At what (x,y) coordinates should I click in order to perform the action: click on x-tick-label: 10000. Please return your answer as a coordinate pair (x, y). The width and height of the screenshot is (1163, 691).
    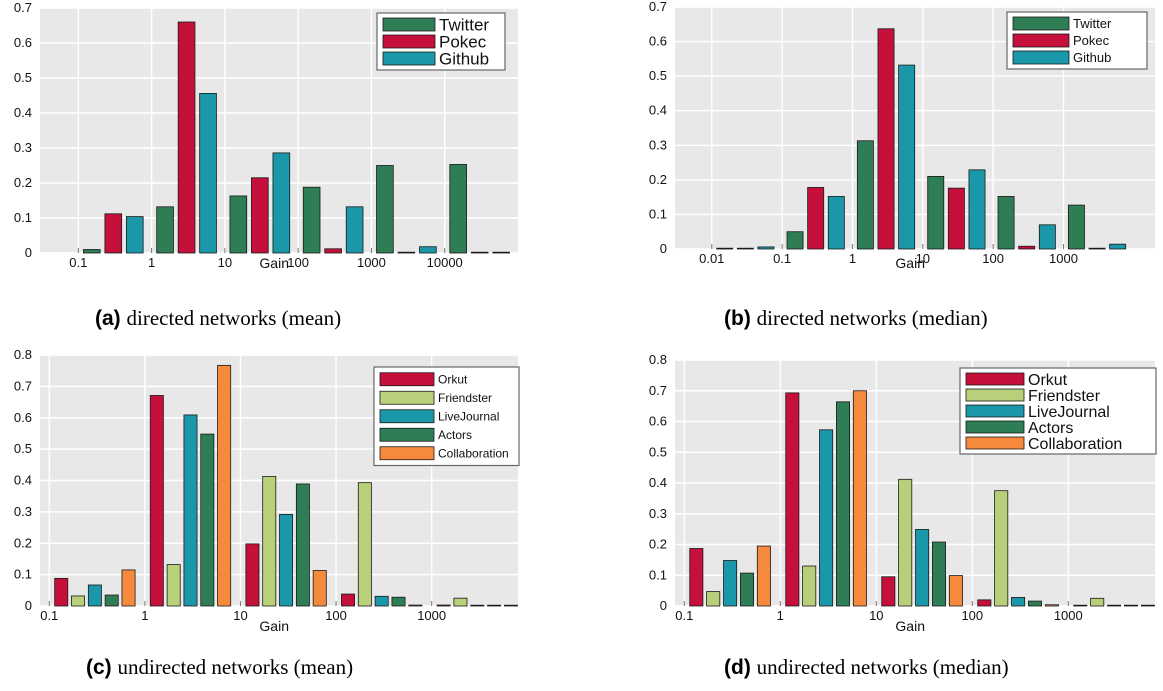
    Looking at the image, I should click on (445, 262).